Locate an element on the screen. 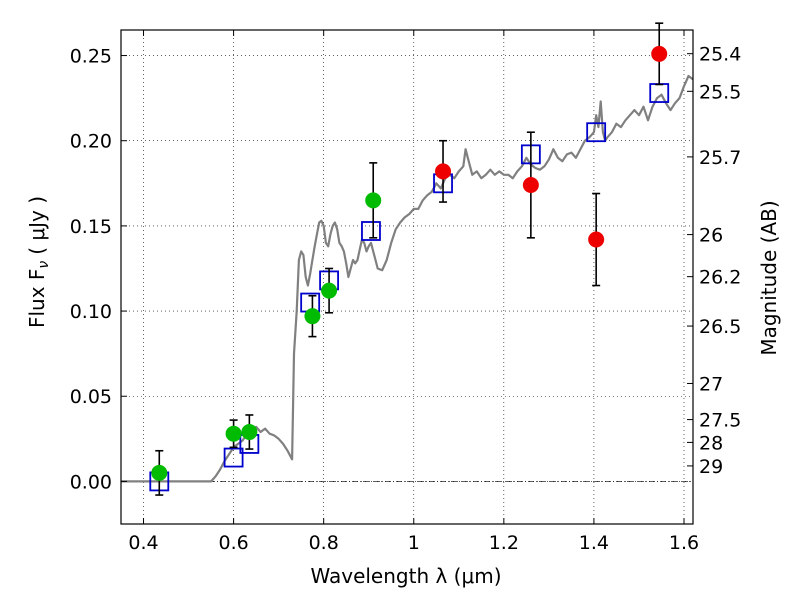  x-tick-label: 0.8 is located at coordinates (324, 543).